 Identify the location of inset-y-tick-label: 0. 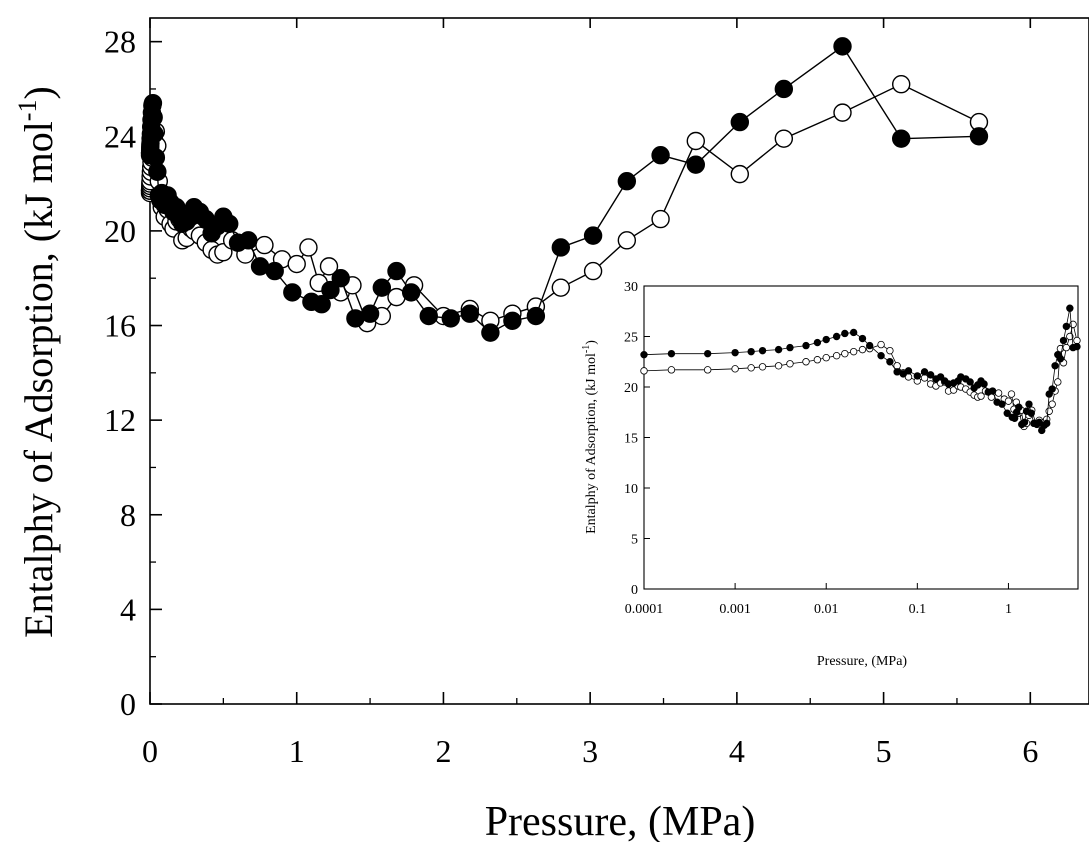
(634, 590).